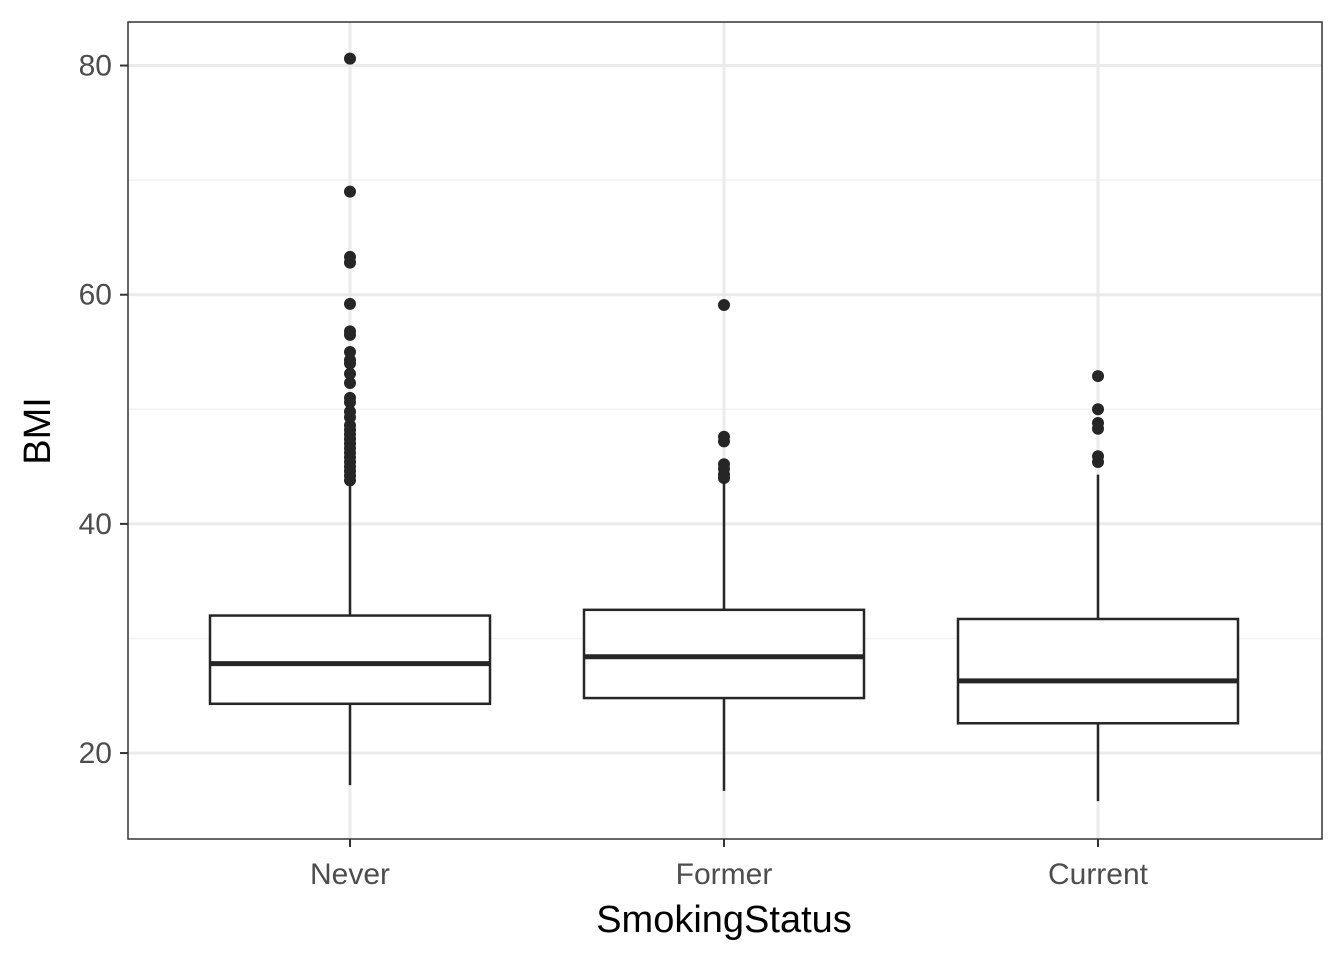  What do you see at coordinates (95, 66) in the screenshot?
I see `y-tick-label: 80` at bounding box center [95, 66].